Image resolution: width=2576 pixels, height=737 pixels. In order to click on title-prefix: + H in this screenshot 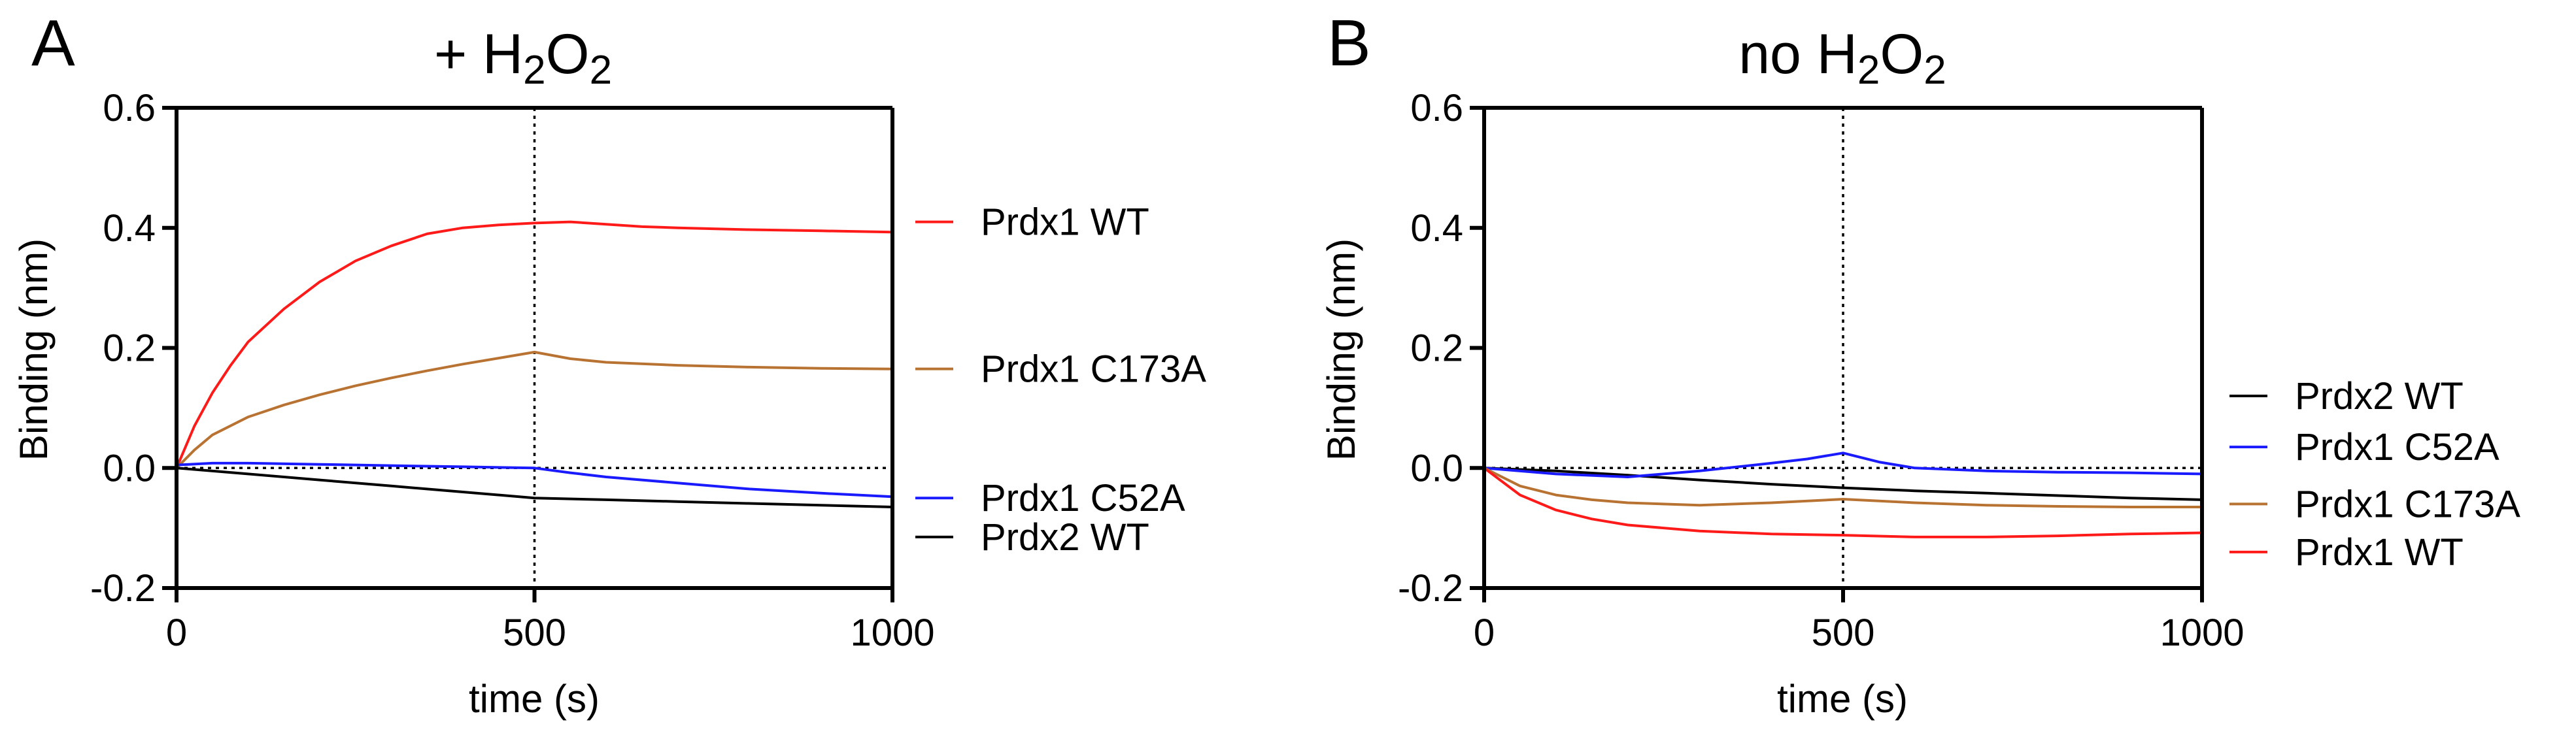, I will do `click(478, 54)`.